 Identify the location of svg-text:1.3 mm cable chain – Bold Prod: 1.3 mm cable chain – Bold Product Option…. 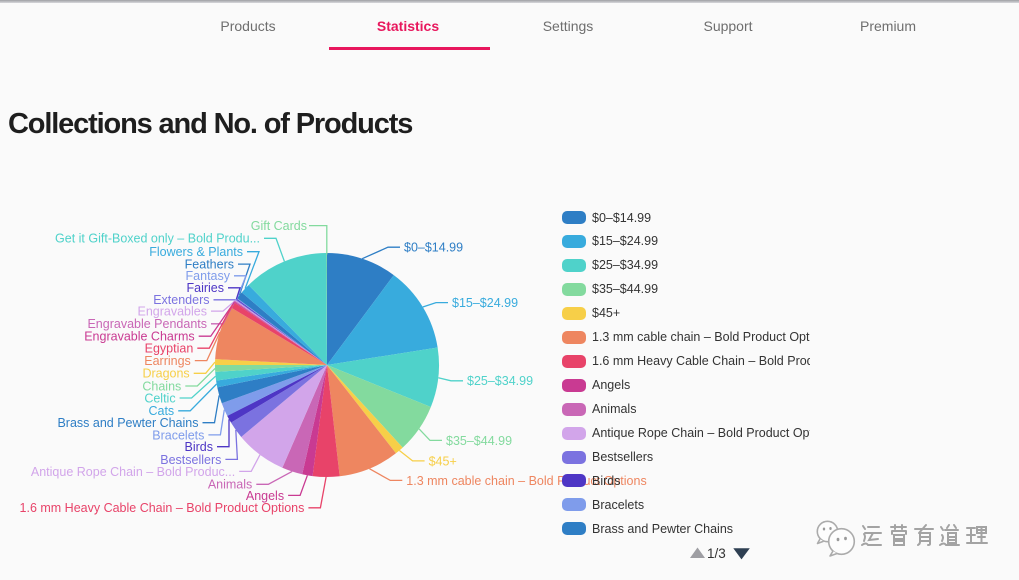
(526, 481).